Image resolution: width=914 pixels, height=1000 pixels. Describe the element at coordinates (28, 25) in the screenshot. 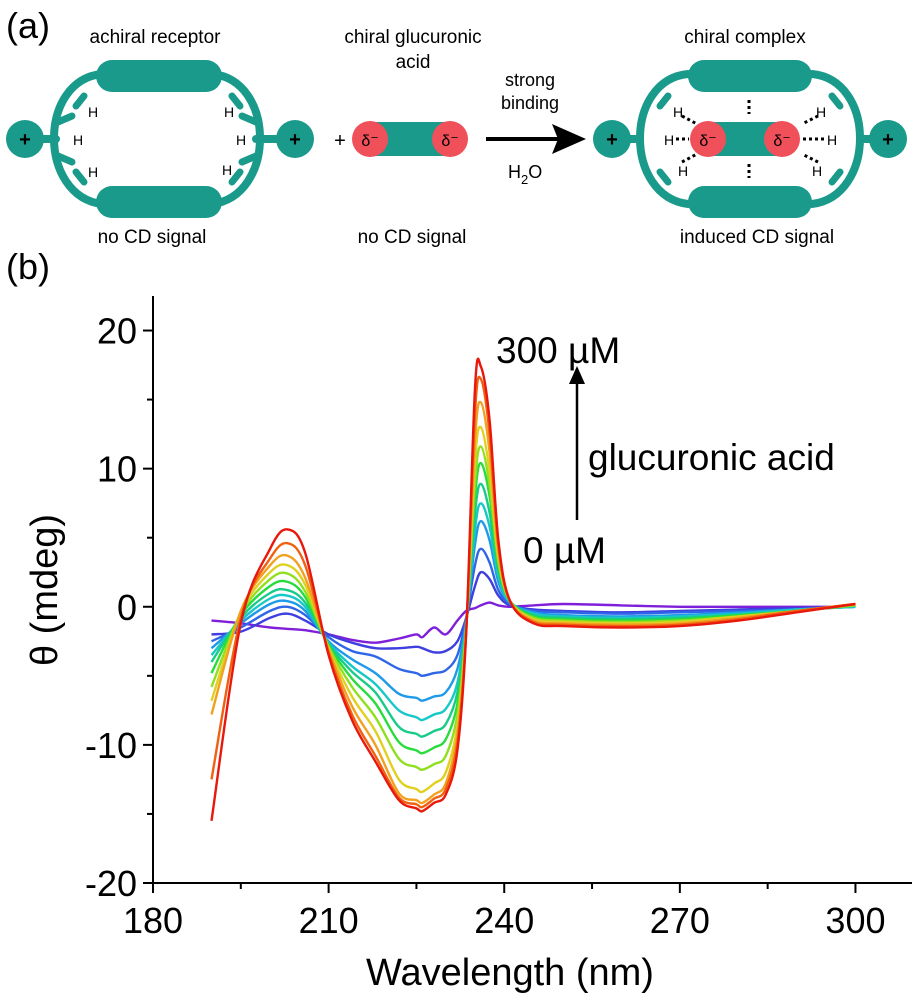

I see `panel-a-label: (a)` at that location.